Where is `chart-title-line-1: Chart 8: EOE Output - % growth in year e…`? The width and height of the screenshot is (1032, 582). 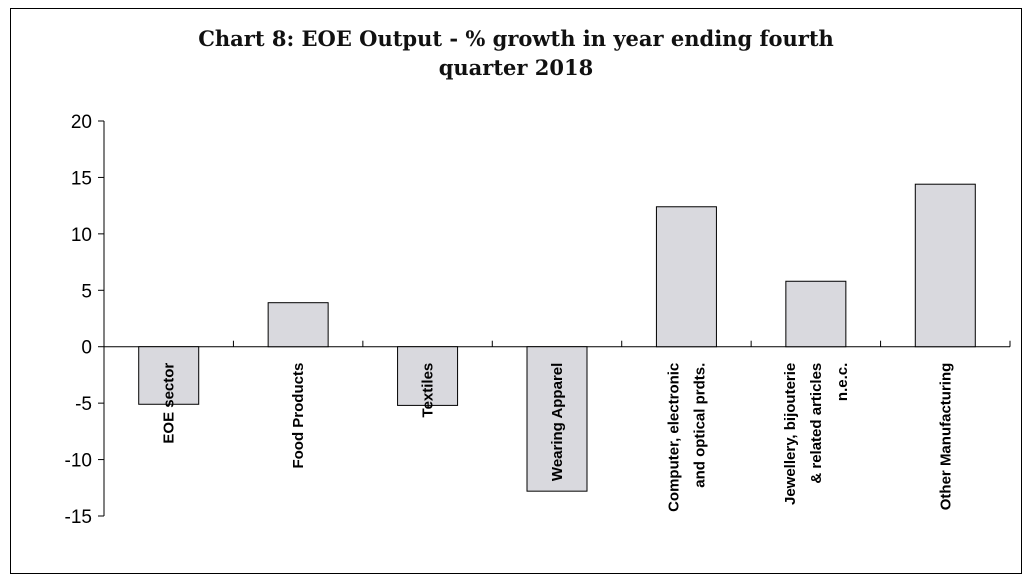 chart-title-line-1: Chart 8: EOE Output - % growth in year e… is located at coordinates (516, 38).